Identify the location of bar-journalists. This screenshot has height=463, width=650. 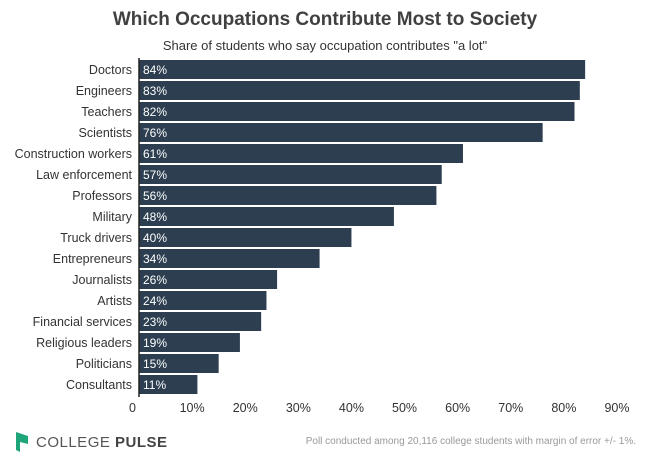
(208, 279).